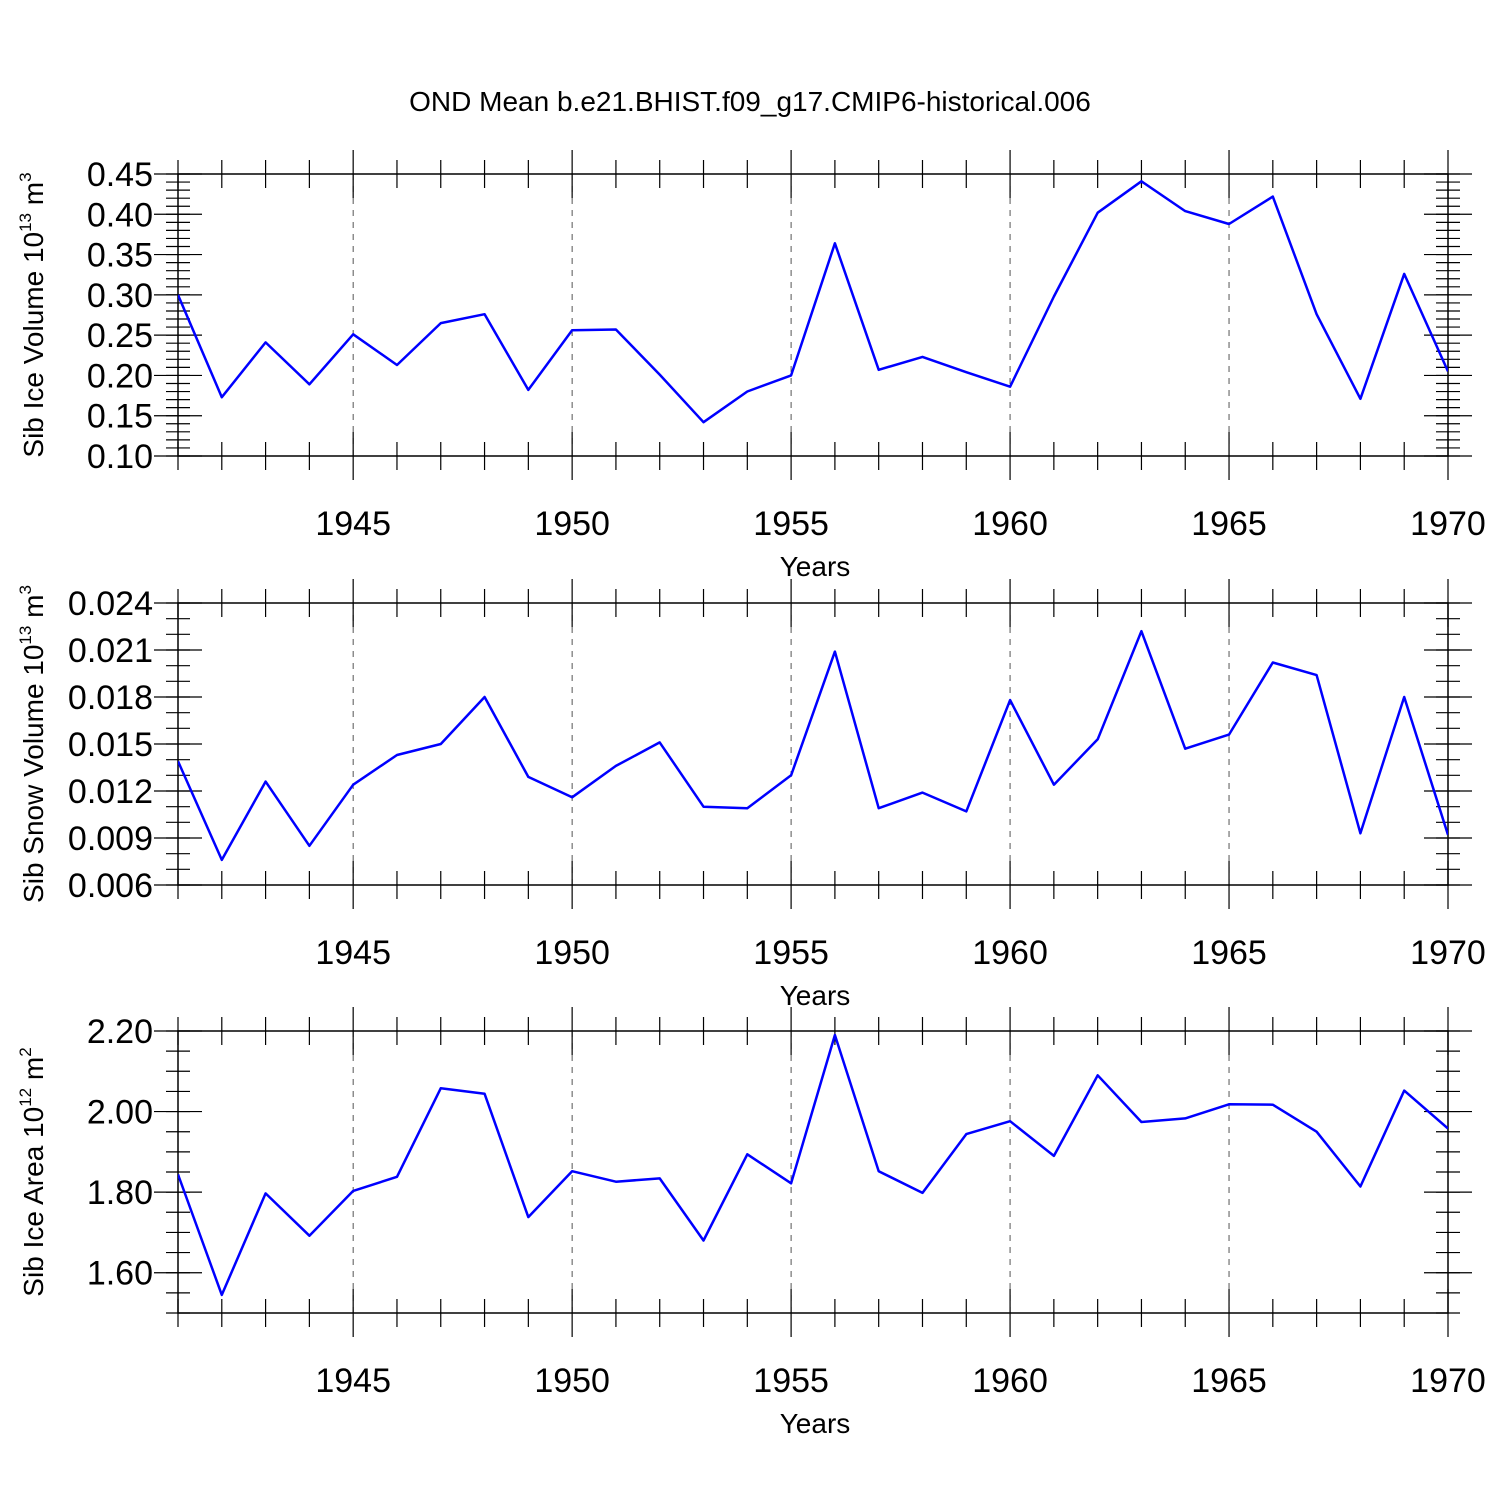 Image resolution: width=1500 pixels, height=1500 pixels. Describe the element at coordinates (120, 175) in the screenshot. I see `y-tick-label: 0.45` at that location.